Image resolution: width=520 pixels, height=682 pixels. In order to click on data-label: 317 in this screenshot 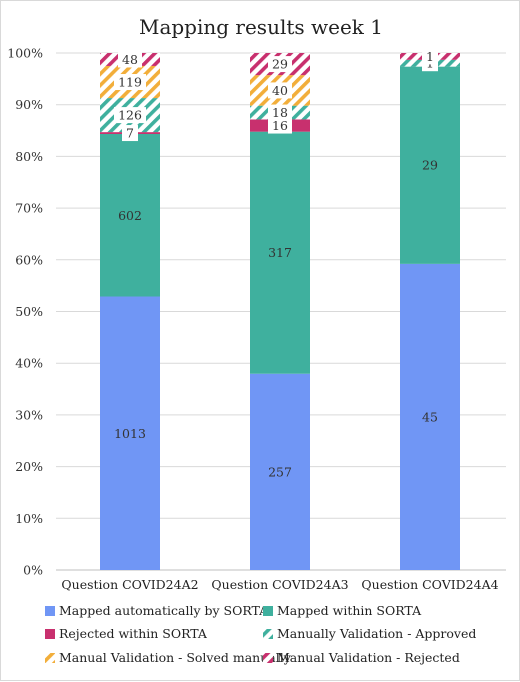, I will do `click(280, 252)`.